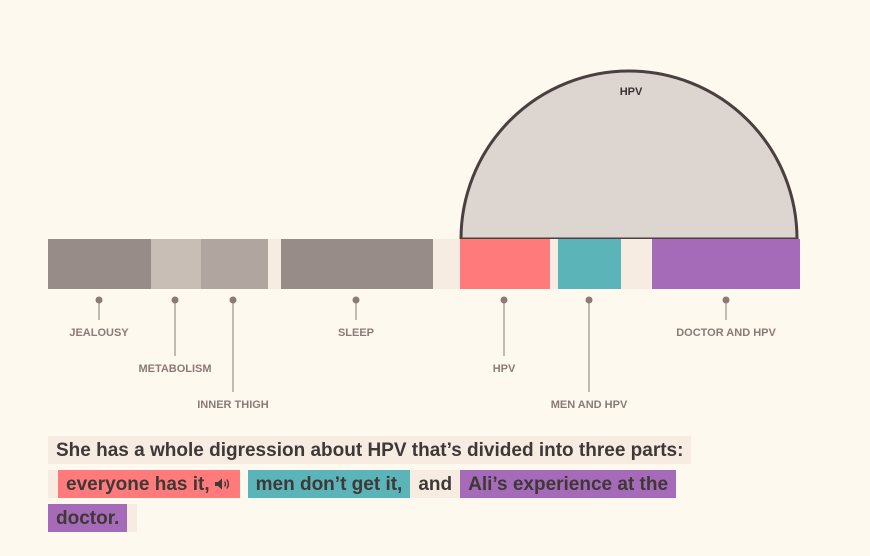 Image resolution: width=870 pixels, height=556 pixels. What do you see at coordinates (568, 484) in the screenshot?
I see `part-alis-experience: Ali’s experience at the` at bounding box center [568, 484].